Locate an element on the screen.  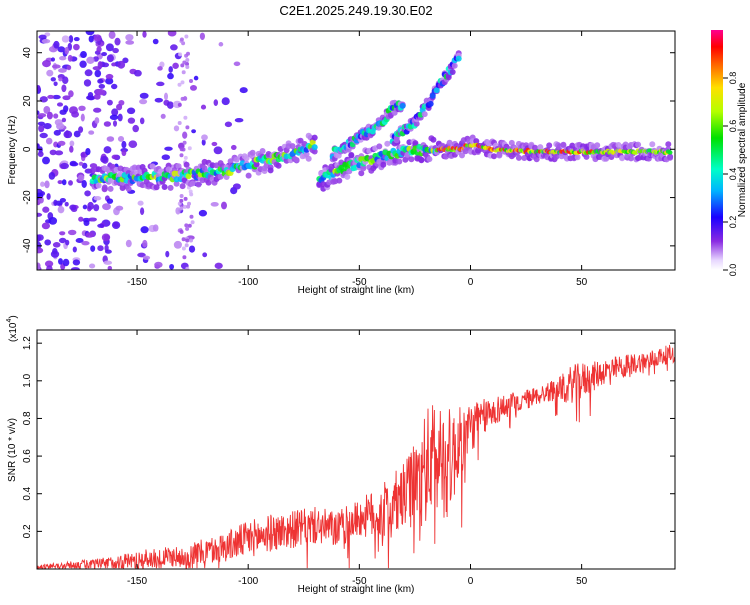
colorbar-gradient is located at coordinates (717, 150).